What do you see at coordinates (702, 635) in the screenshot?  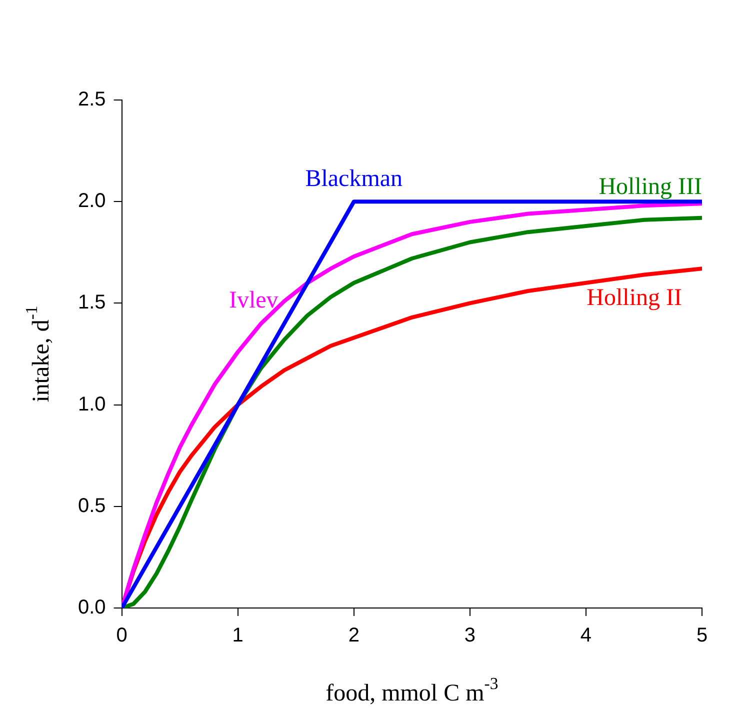 I see `x-tick-label: 5` at bounding box center [702, 635].